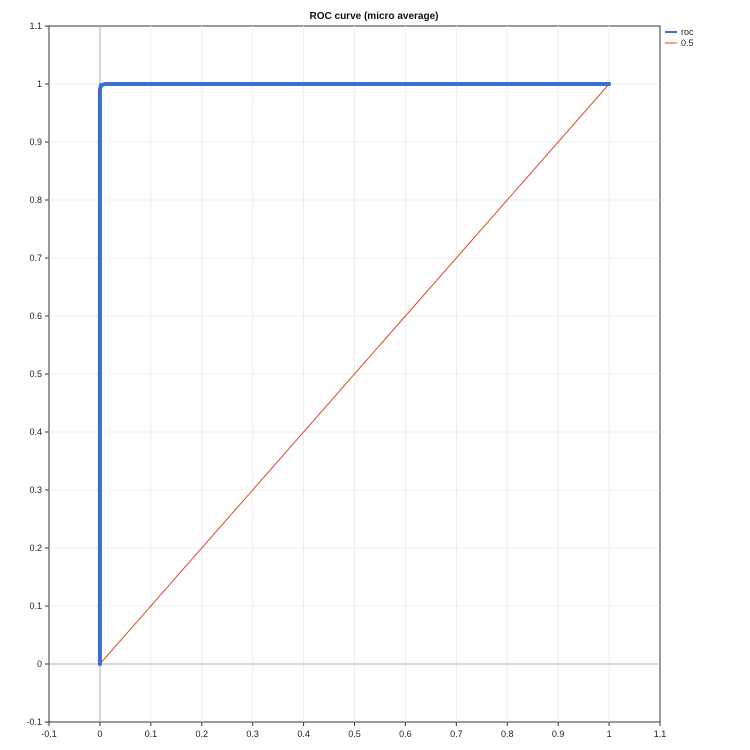 This screenshot has width=750, height=750. What do you see at coordinates (35, 490) in the screenshot?
I see `y-tick-label: 0.3` at bounding box center [35, 490].